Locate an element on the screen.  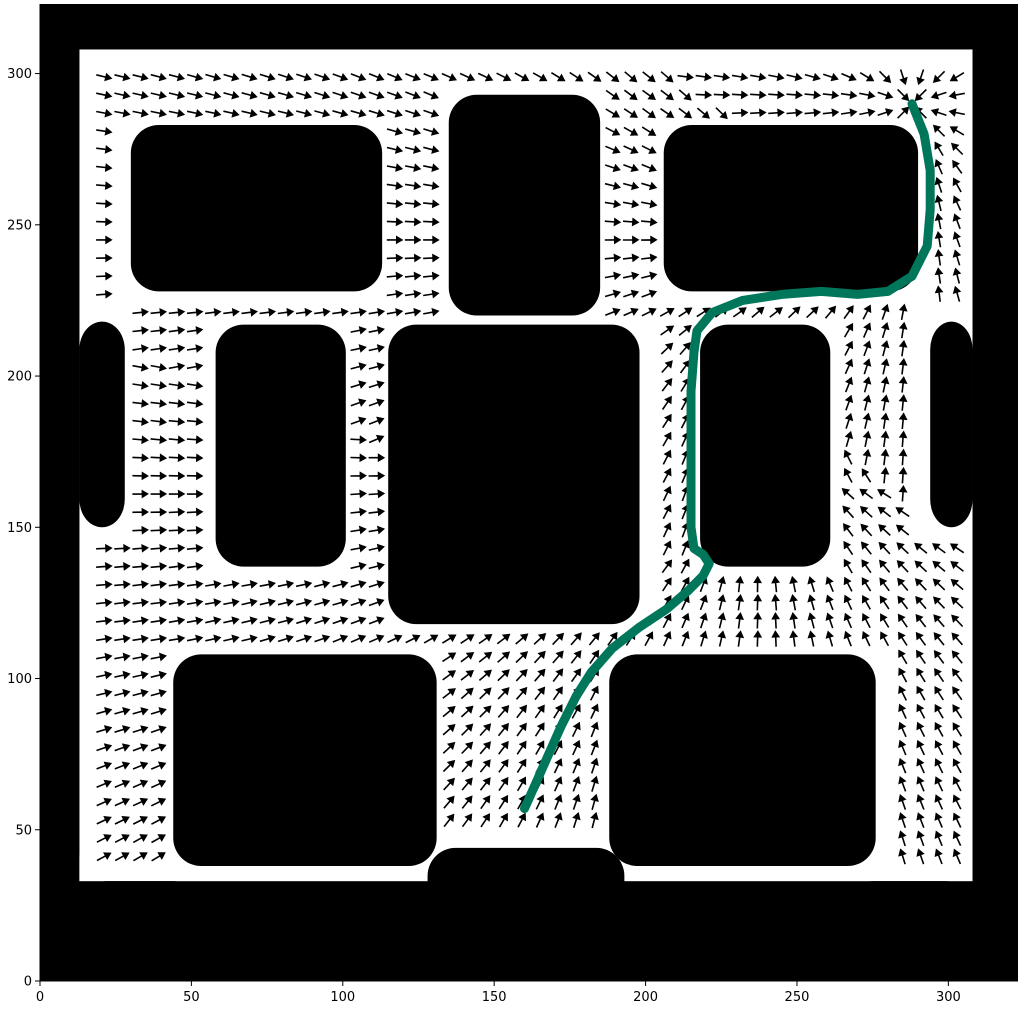
x-tick-label: 200 is located at coordinates (645, 997).